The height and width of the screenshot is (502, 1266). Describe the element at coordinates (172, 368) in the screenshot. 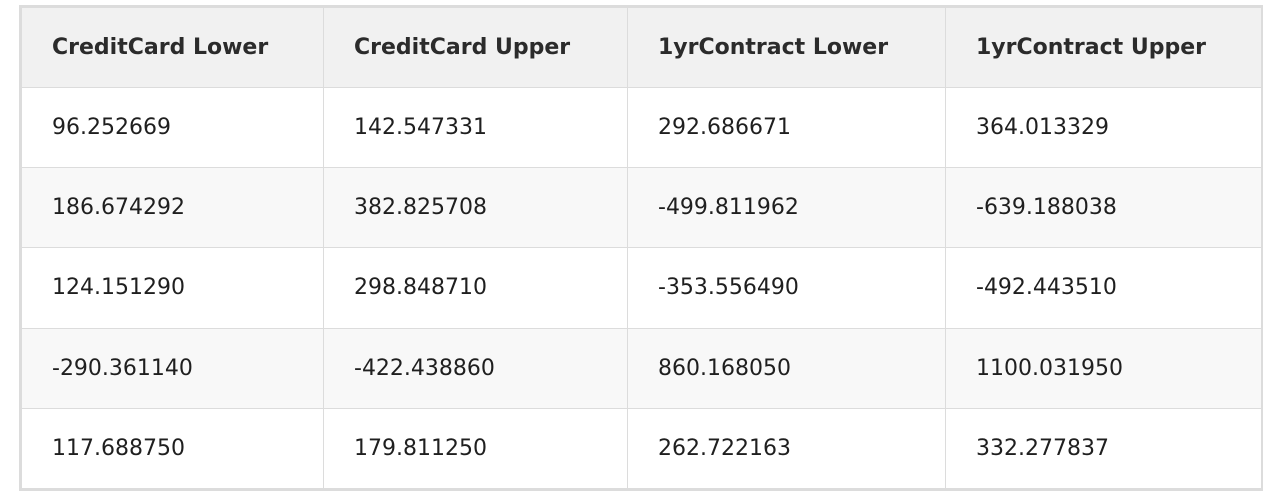

I see `table-cell: -290.361140` at that location.